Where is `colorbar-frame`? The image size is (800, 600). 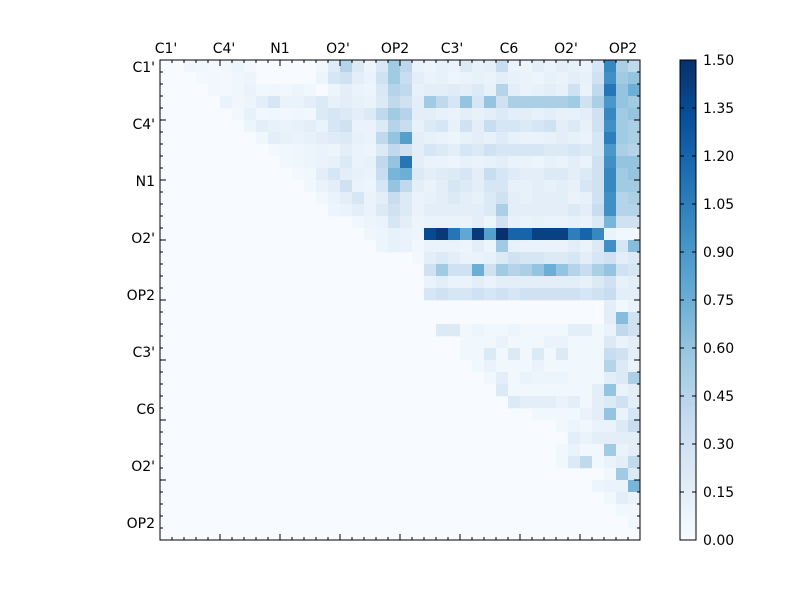
colorbar-frame is located at coordinates (688, 300).